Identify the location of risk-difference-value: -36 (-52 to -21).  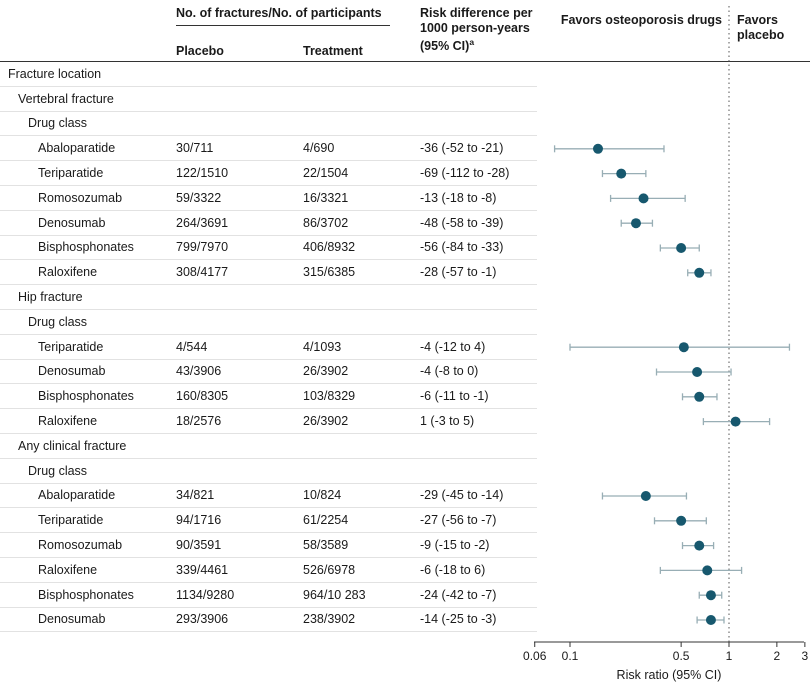
(462, 148).